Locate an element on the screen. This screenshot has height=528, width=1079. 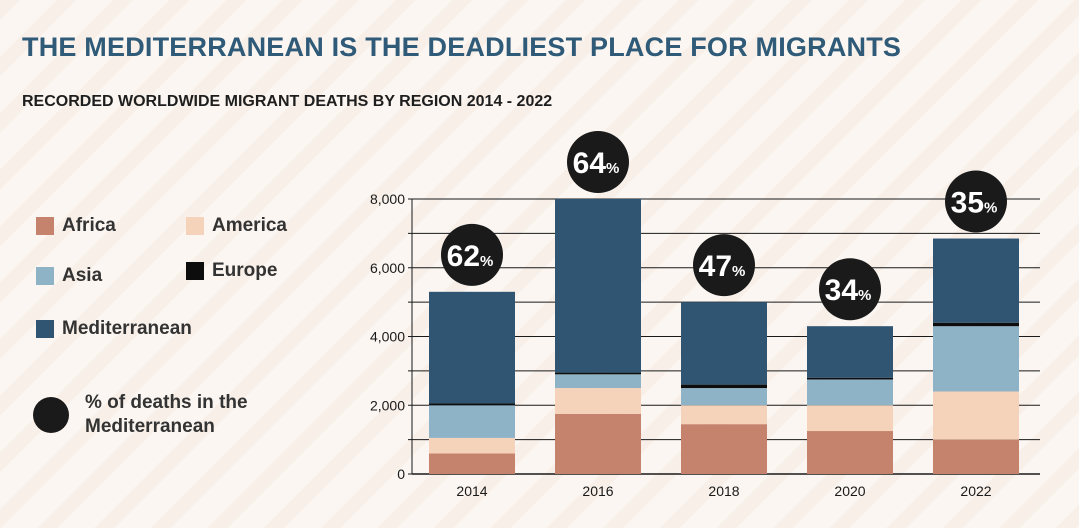
legend-label-percent: % of deaths in the Mediterranean is located at coordinates (166, 414).